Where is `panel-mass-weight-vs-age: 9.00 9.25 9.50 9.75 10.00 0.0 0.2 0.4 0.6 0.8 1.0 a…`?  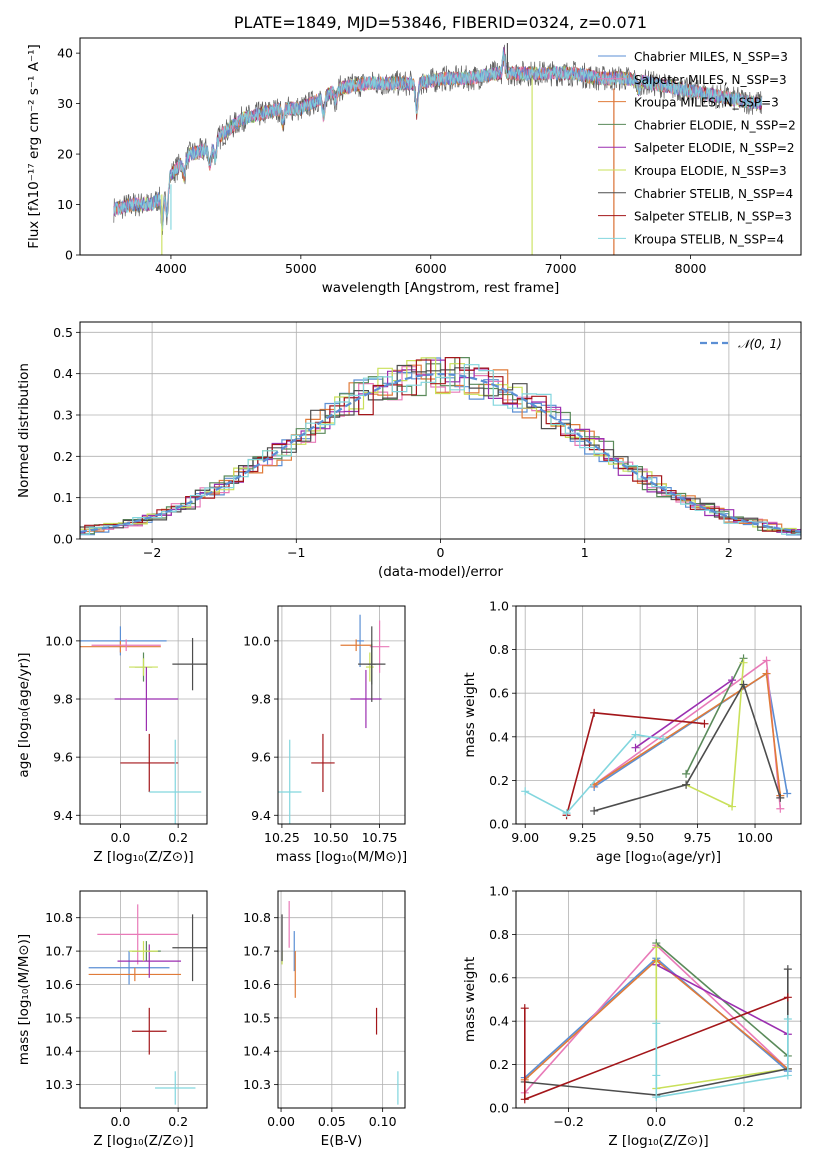 panel-mass-weight-vs-age: 9.00 9.25 9.50 9.75 10.00 0.0 0.2 0.4 0.6 0.8 1.0 a… is located at coordinates (632, 732).